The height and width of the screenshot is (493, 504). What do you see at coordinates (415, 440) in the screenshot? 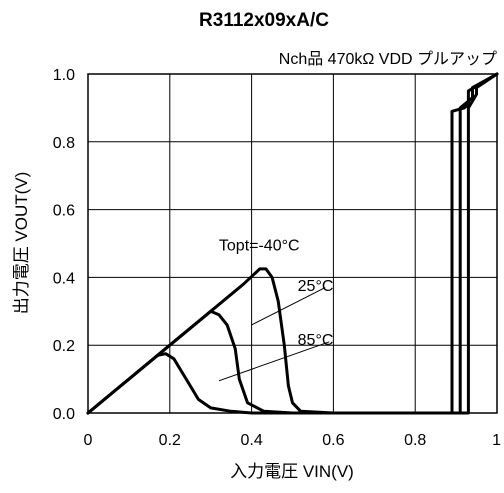
I see `x-tick-label: 0.8` at bounding box center [415, 440].